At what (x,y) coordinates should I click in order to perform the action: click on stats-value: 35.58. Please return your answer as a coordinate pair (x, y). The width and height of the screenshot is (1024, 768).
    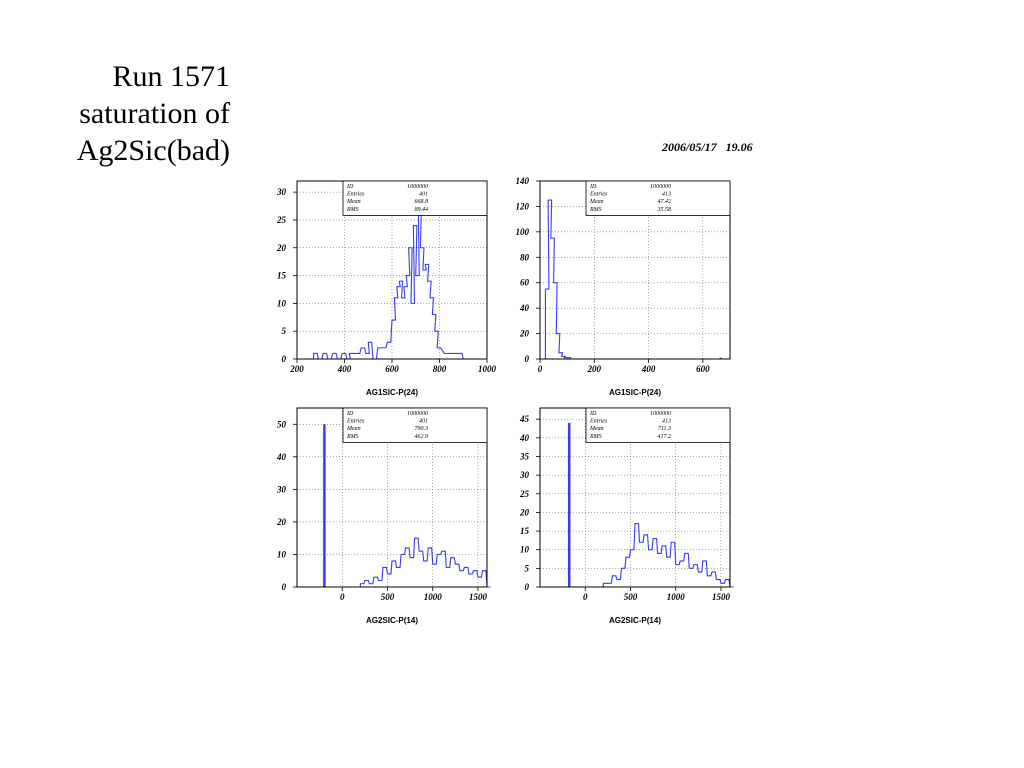
    Looking at the image, I should click on (664, 210).